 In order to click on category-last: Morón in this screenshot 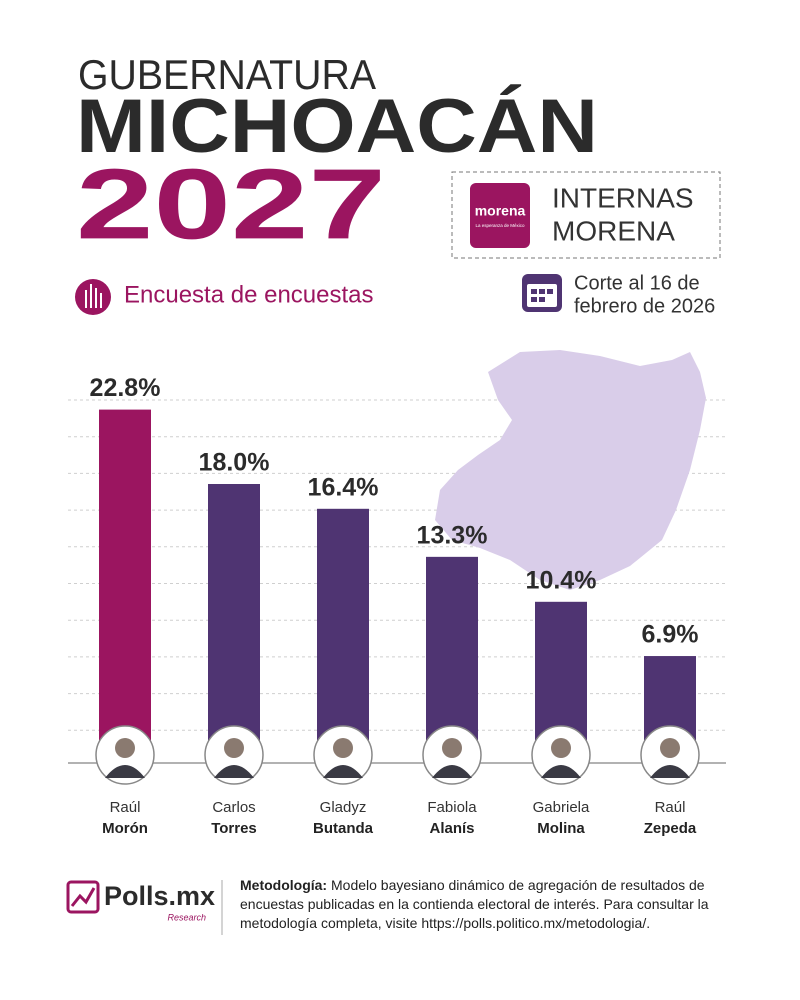, I will do `click(125, 828)`.